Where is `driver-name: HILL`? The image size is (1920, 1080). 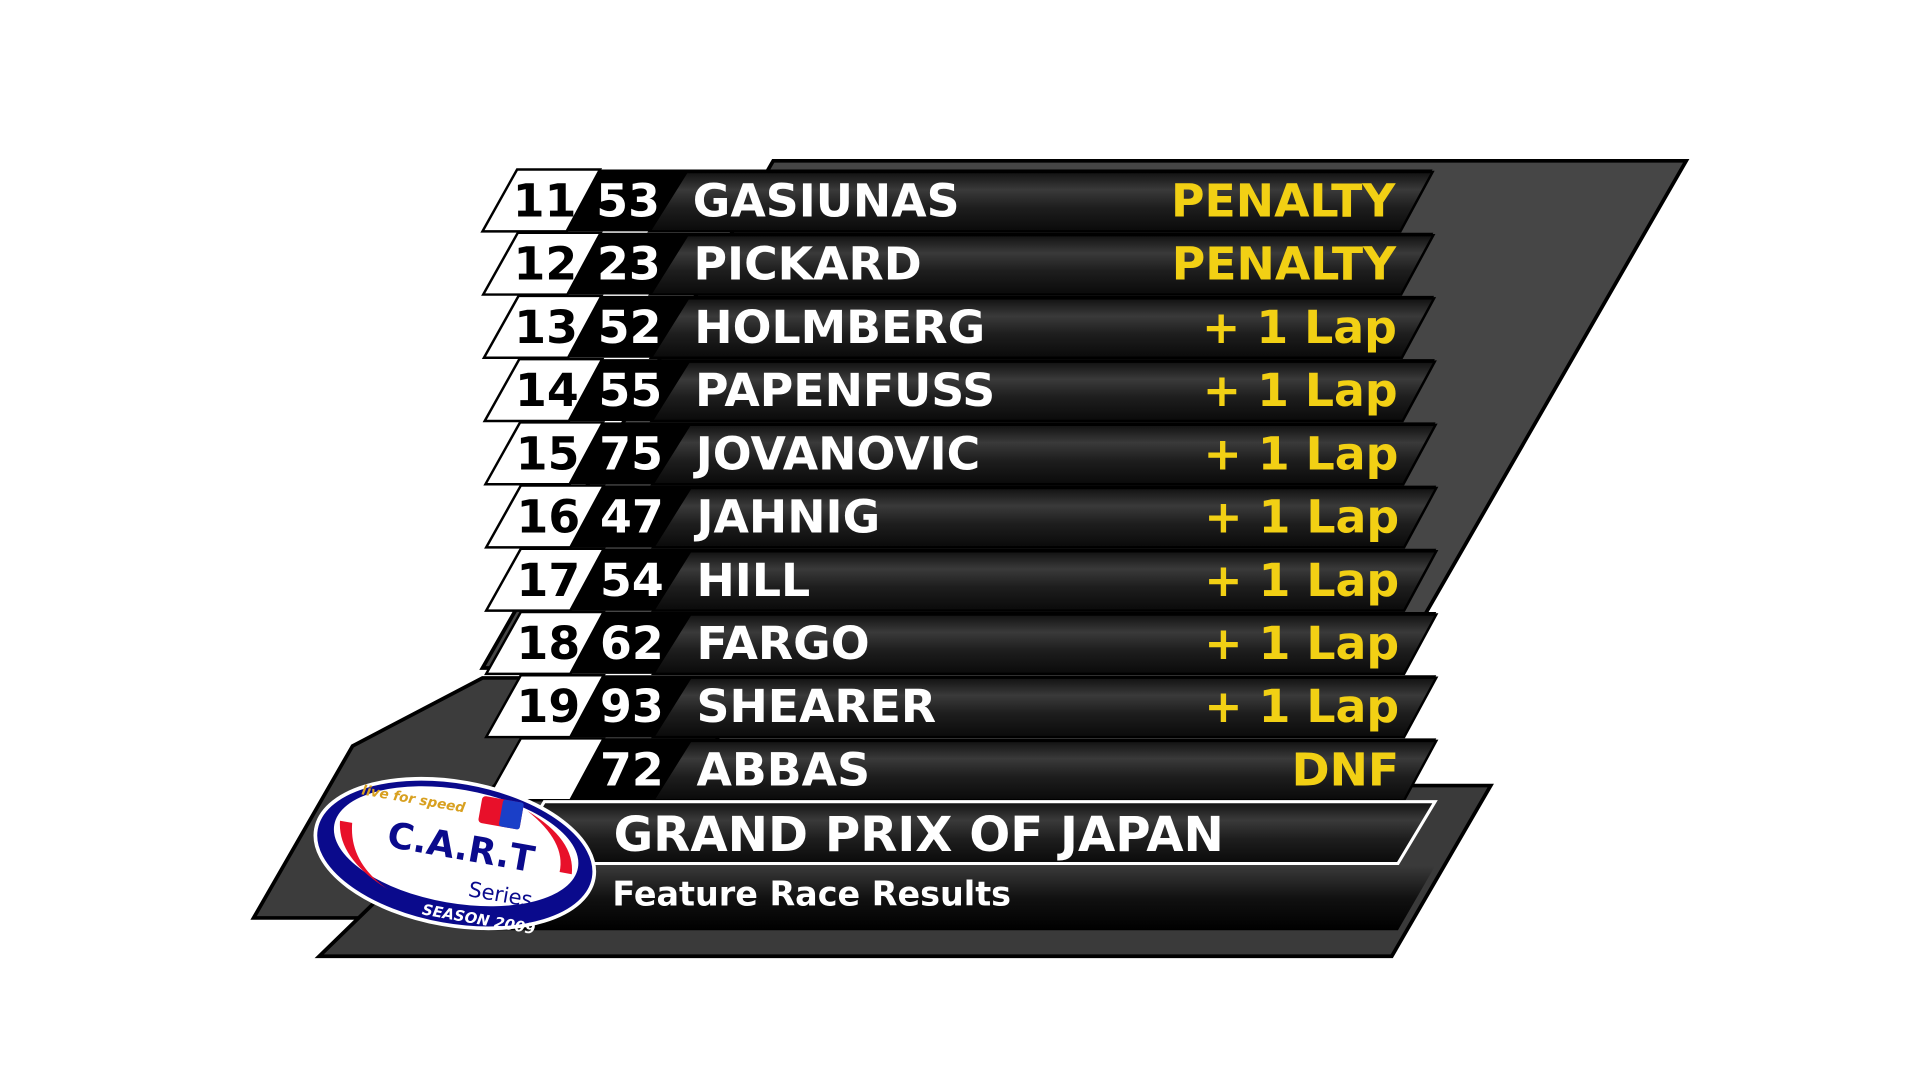 driver-name: HILL is located at coordinates (753, 580).